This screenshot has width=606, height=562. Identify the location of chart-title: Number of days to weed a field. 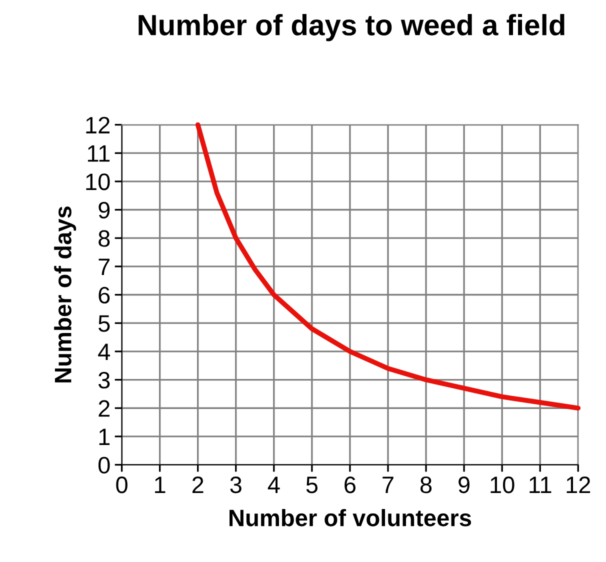
(351, 28).